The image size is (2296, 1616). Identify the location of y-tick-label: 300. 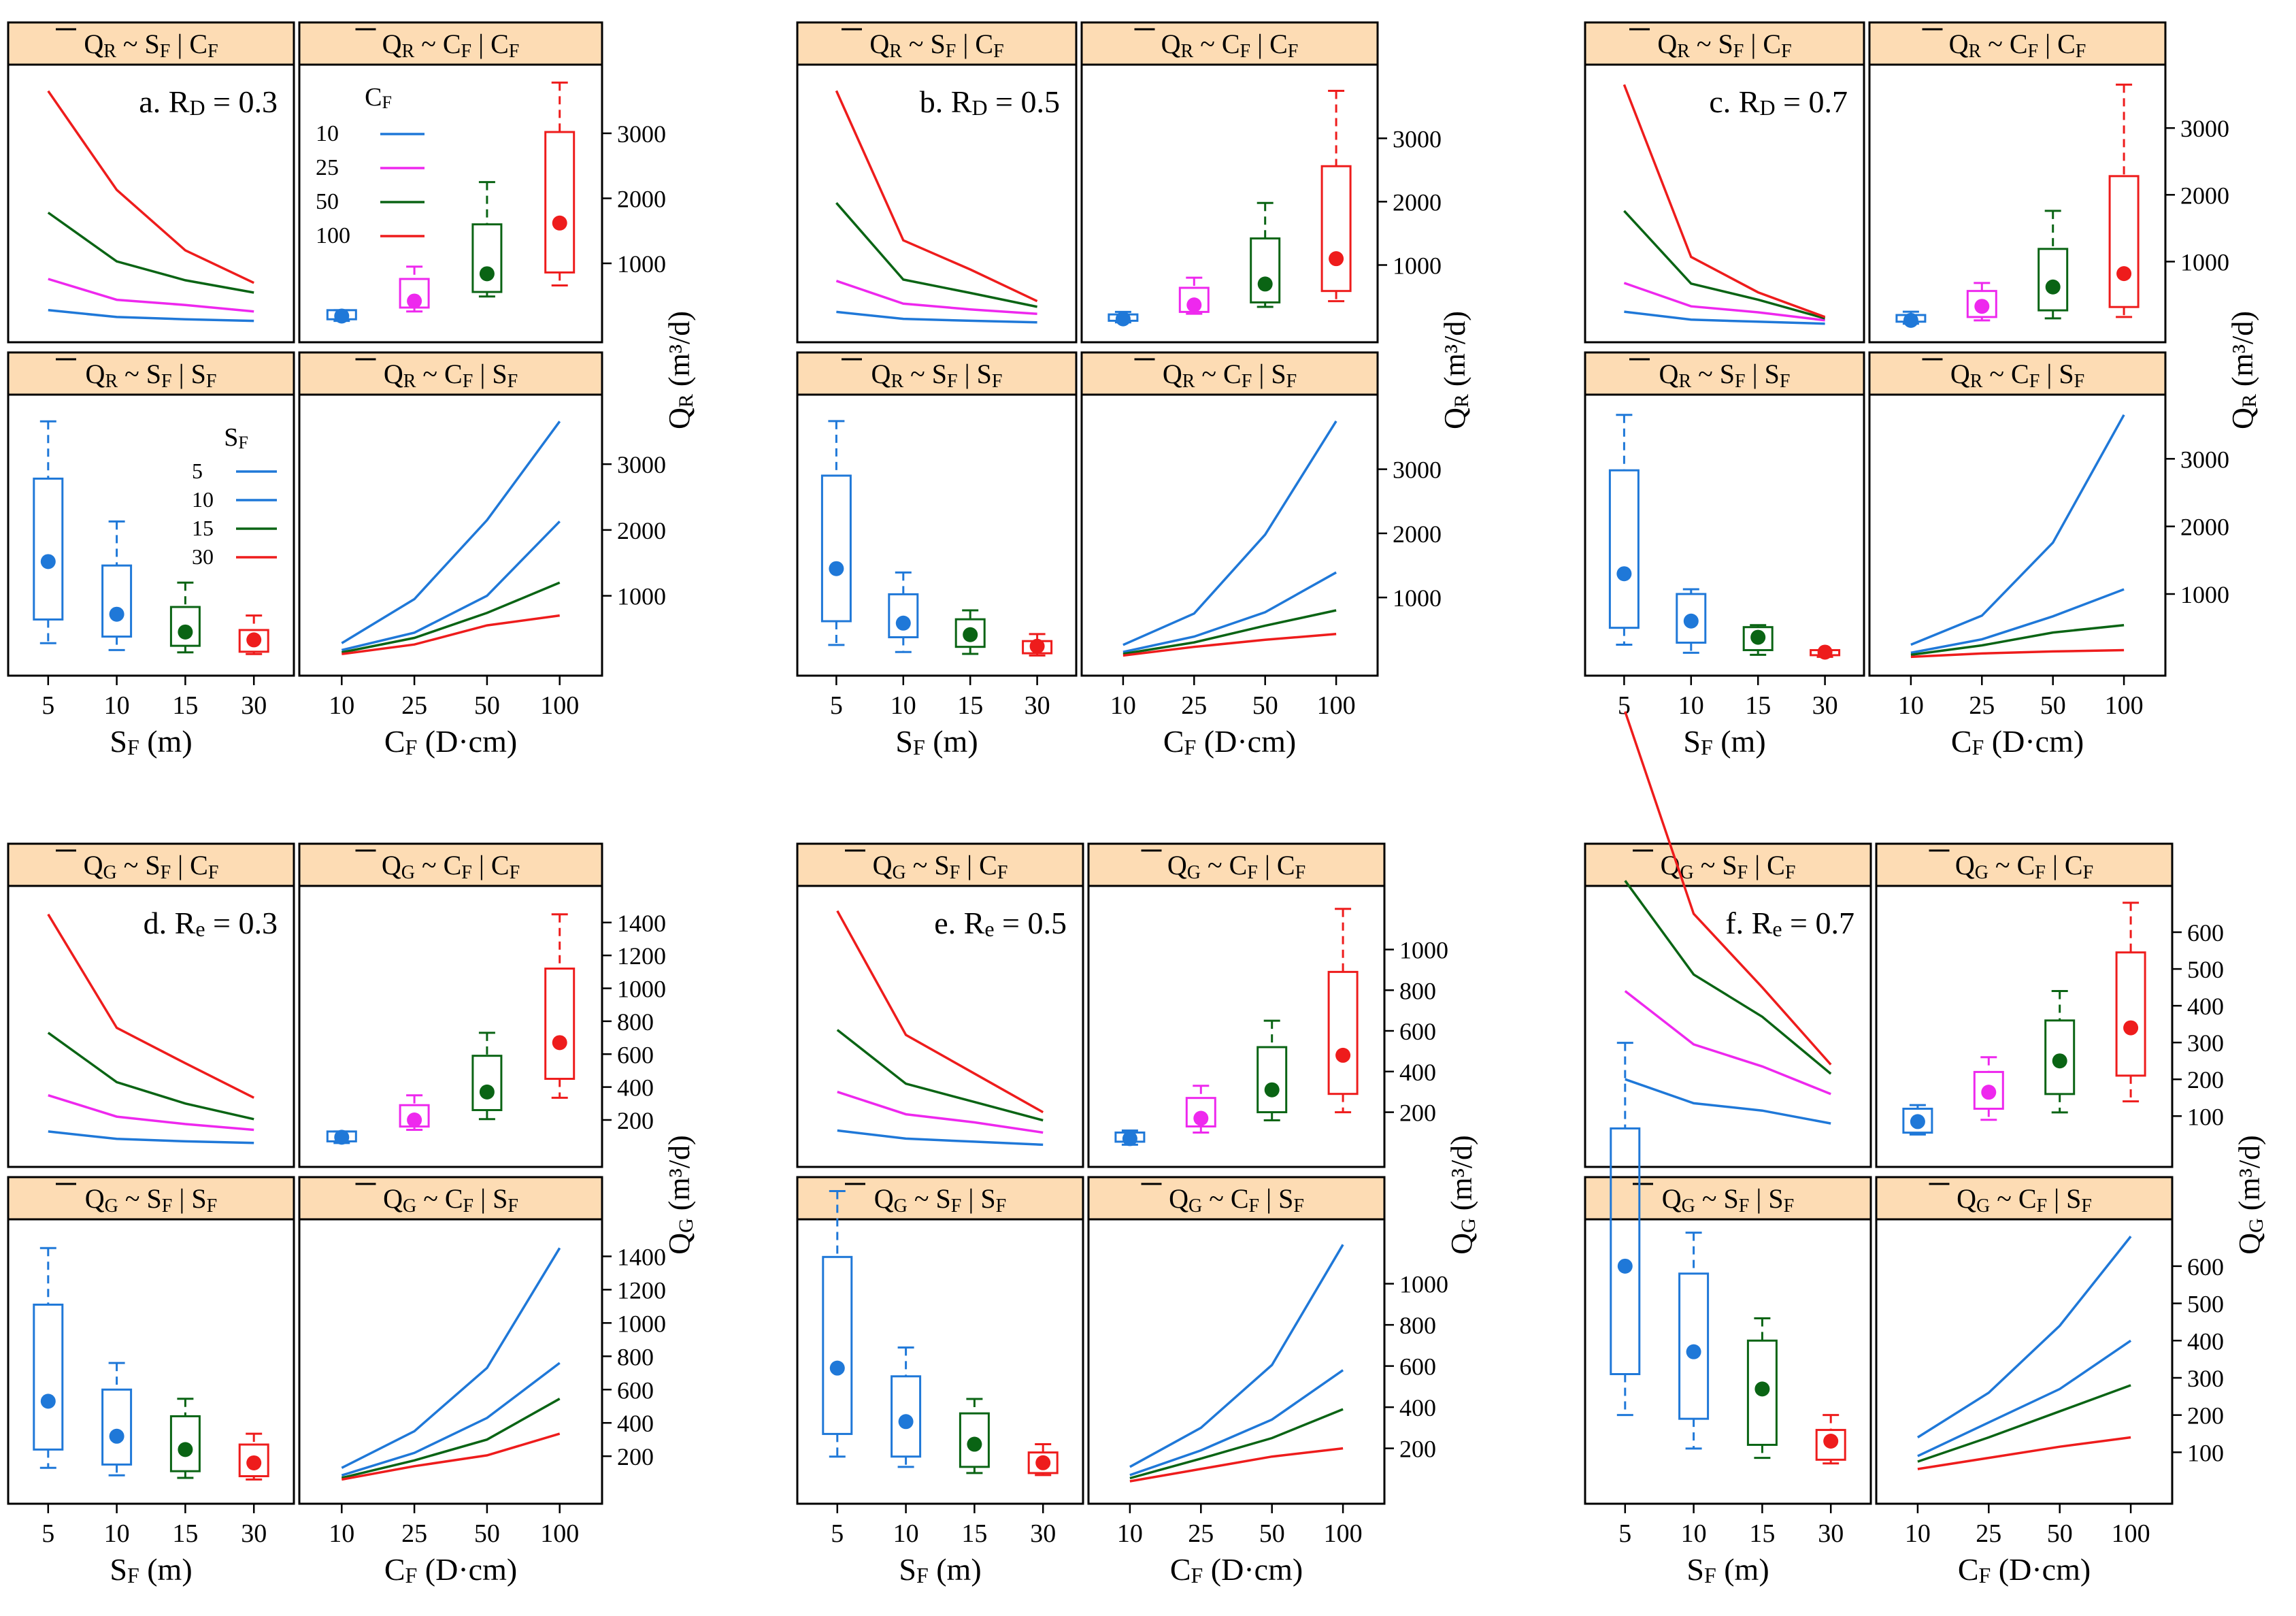
(2205, 1043).